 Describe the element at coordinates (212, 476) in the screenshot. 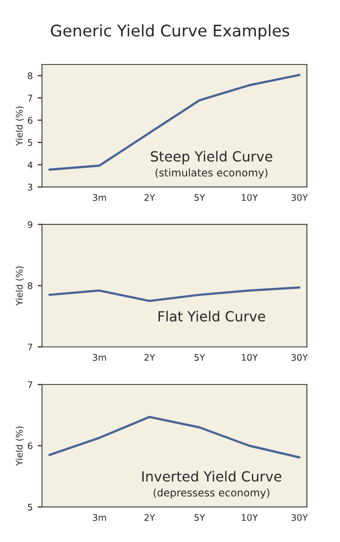

I see `annotation: Inverted Yield Curve` at that location.